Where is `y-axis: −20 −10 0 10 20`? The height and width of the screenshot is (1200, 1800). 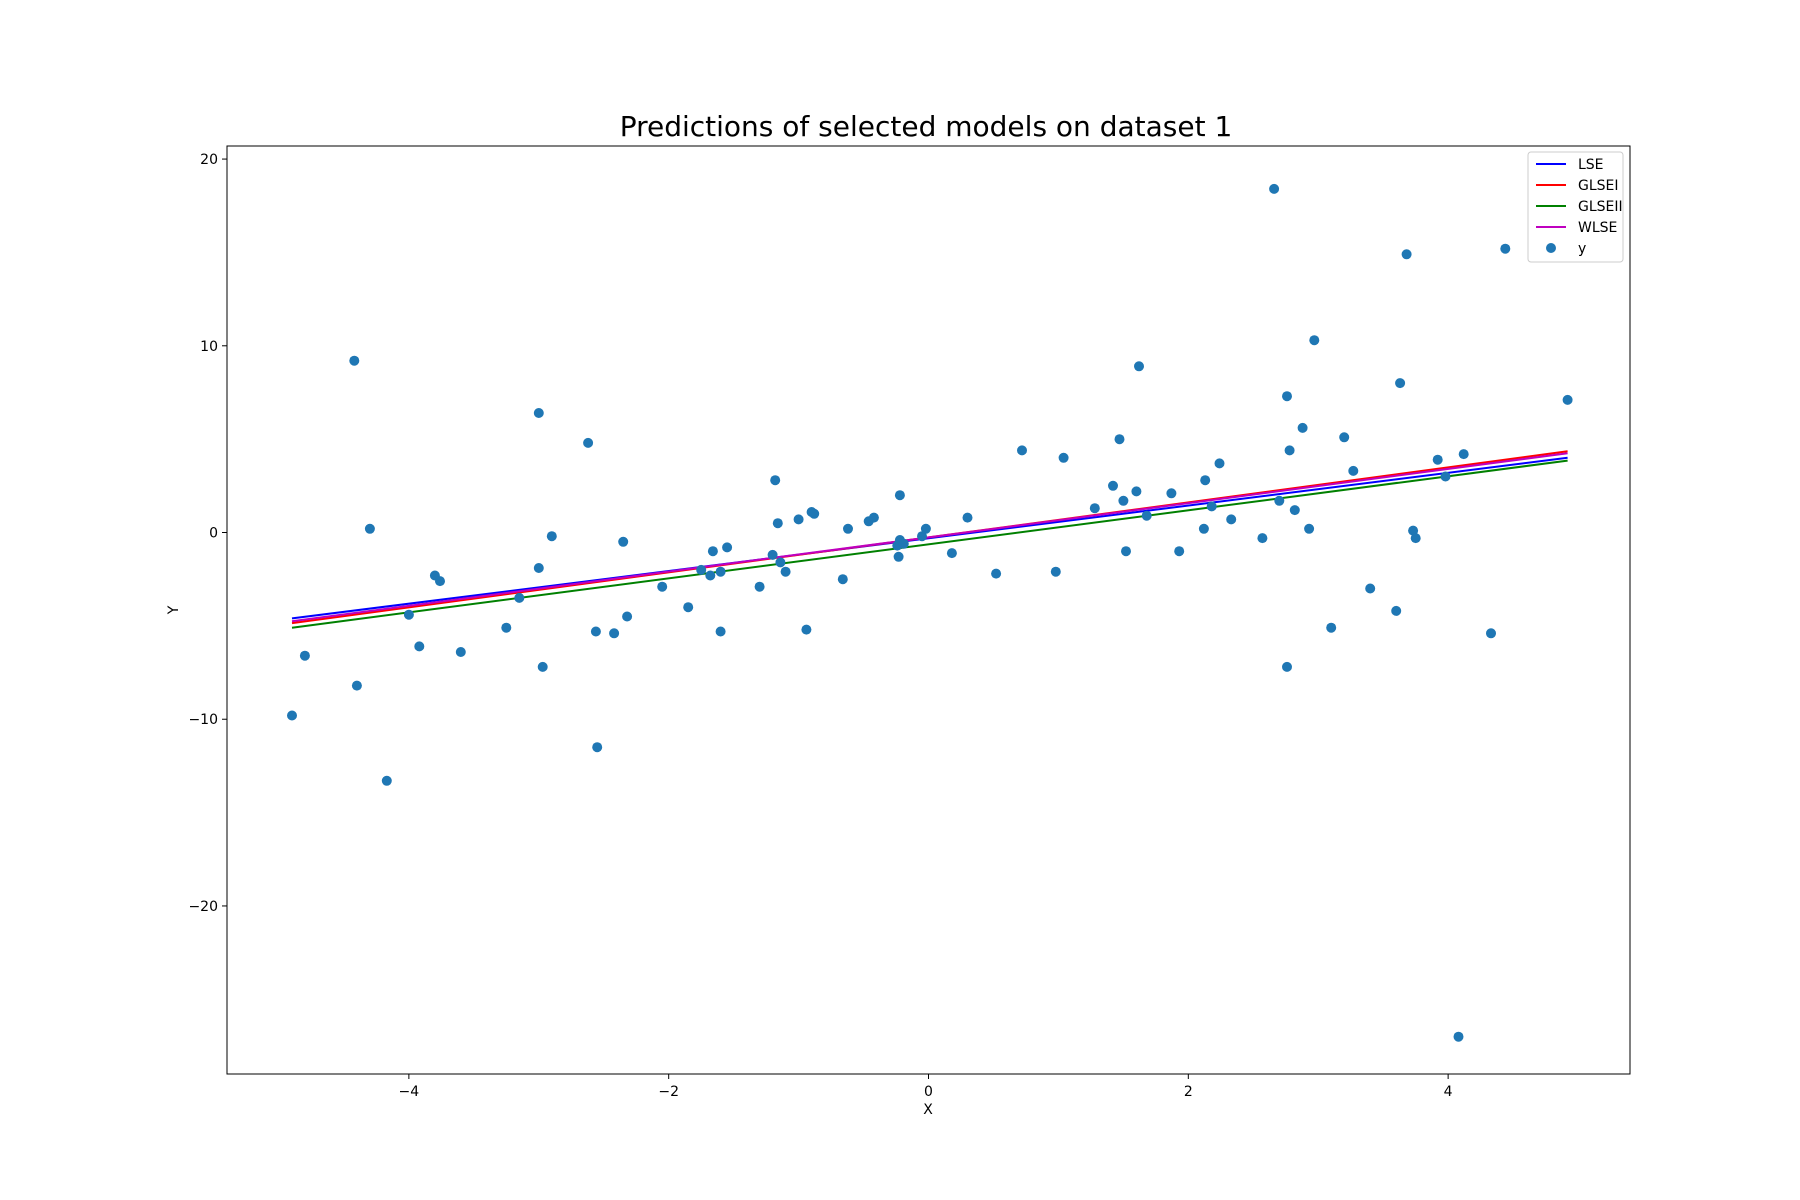
y-axis: −20 −10 0 10 20 is located at coordinates (207, 533).